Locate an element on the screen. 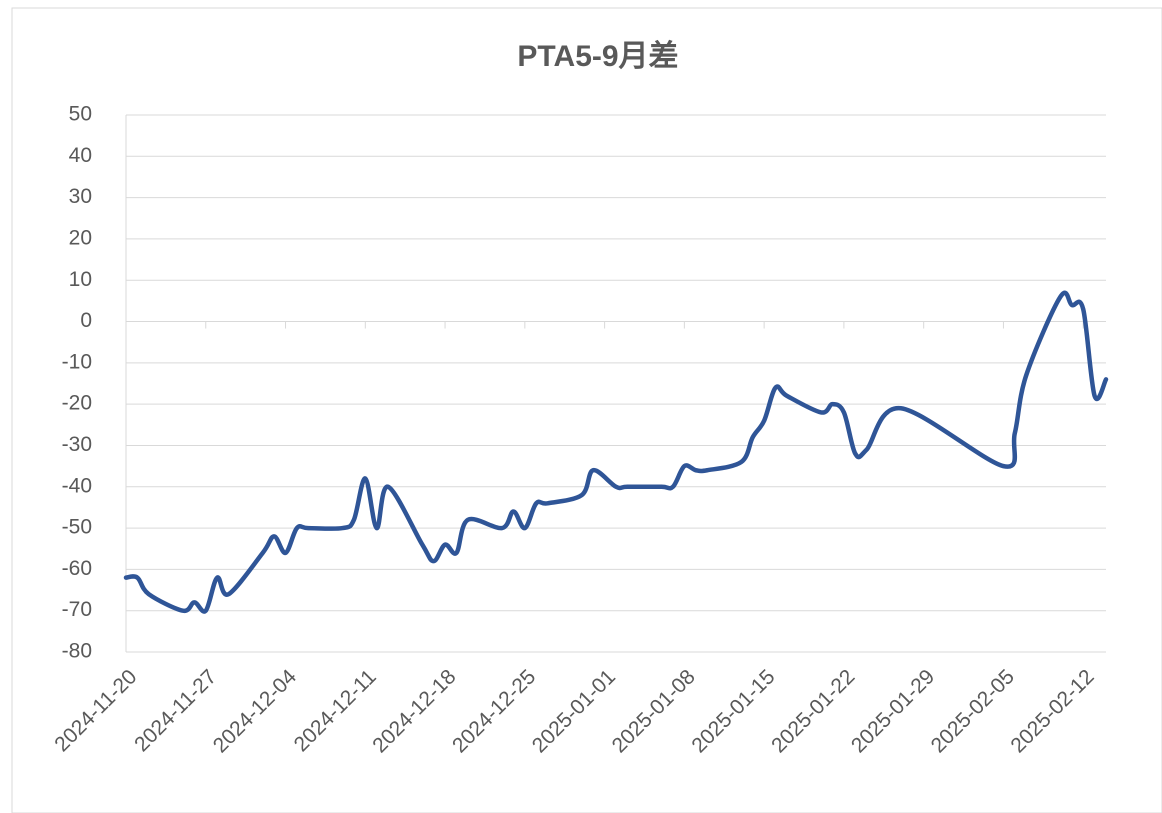 Image resolution: width=1162 pixels, height=813 pixels. y-tick-label: 20 is located at coordinates (80, 237).